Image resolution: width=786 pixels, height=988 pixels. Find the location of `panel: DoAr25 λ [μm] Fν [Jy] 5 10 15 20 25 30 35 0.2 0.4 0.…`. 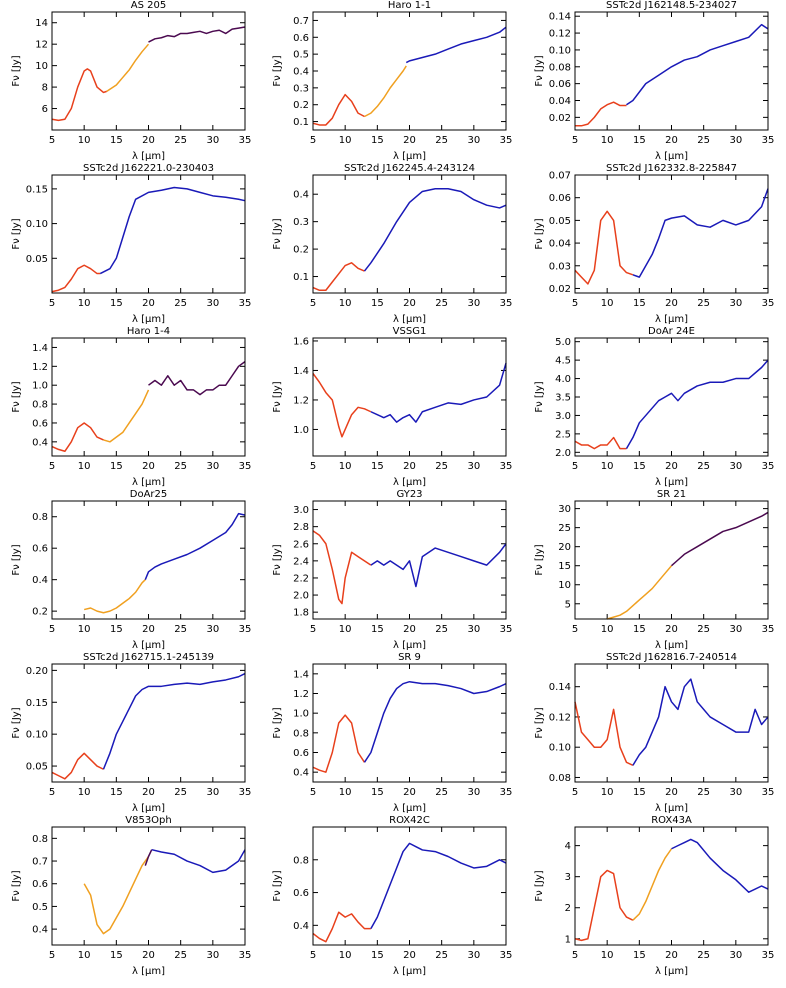

panel: DoAr25 λ [μm] Fν [Jy] 5 10 15 20 25 30 35 0.2 0.4 0.… is located at coordinates (131, 570).